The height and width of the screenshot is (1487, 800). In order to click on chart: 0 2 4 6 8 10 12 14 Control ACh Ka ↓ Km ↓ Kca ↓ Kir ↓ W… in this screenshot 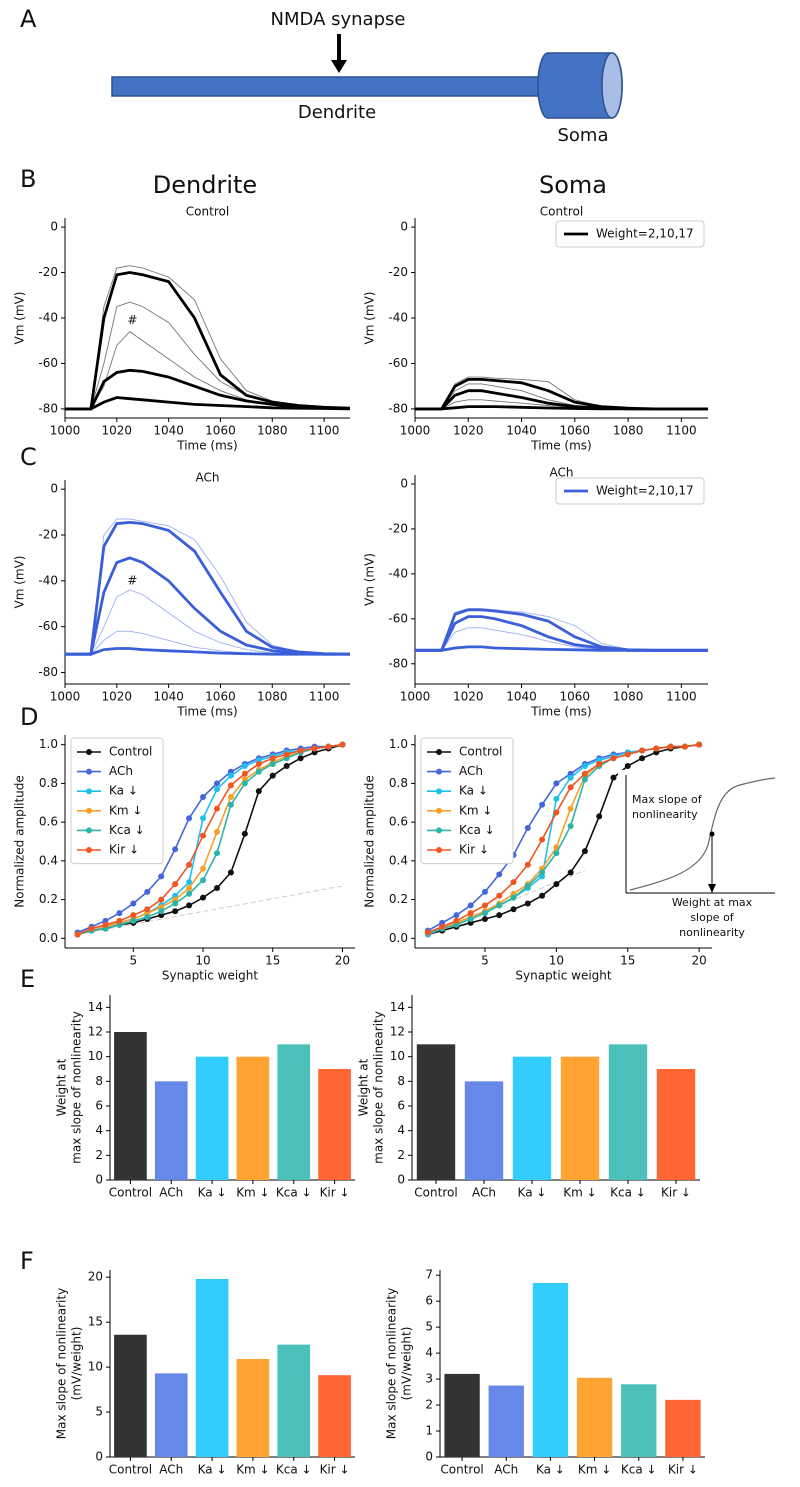, I will do `click(205, 1097)`.